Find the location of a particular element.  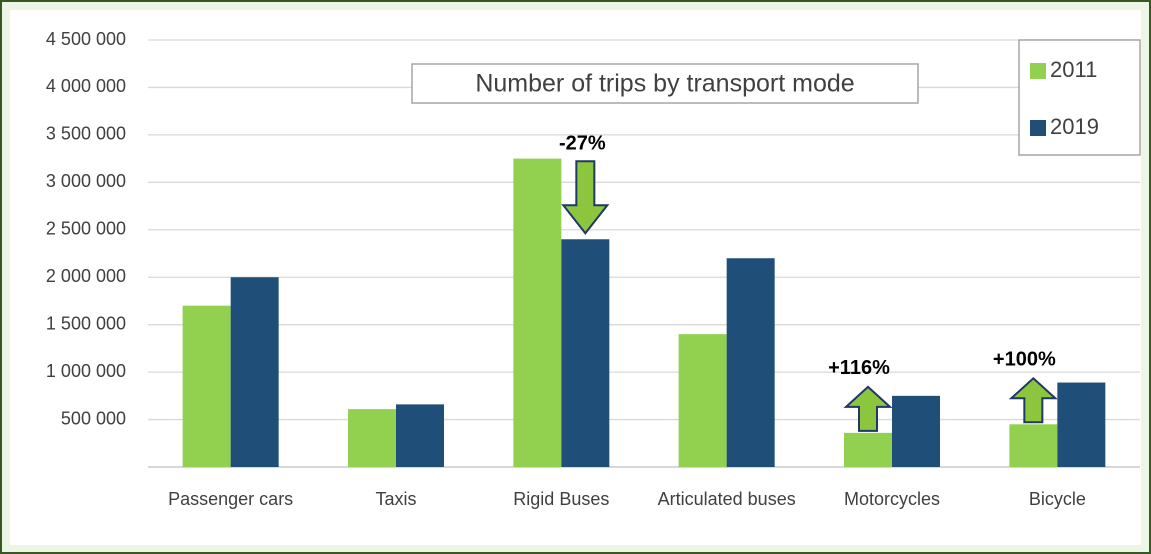

y-tick-label: 1 000 000 is located at coordinates (86, 371).